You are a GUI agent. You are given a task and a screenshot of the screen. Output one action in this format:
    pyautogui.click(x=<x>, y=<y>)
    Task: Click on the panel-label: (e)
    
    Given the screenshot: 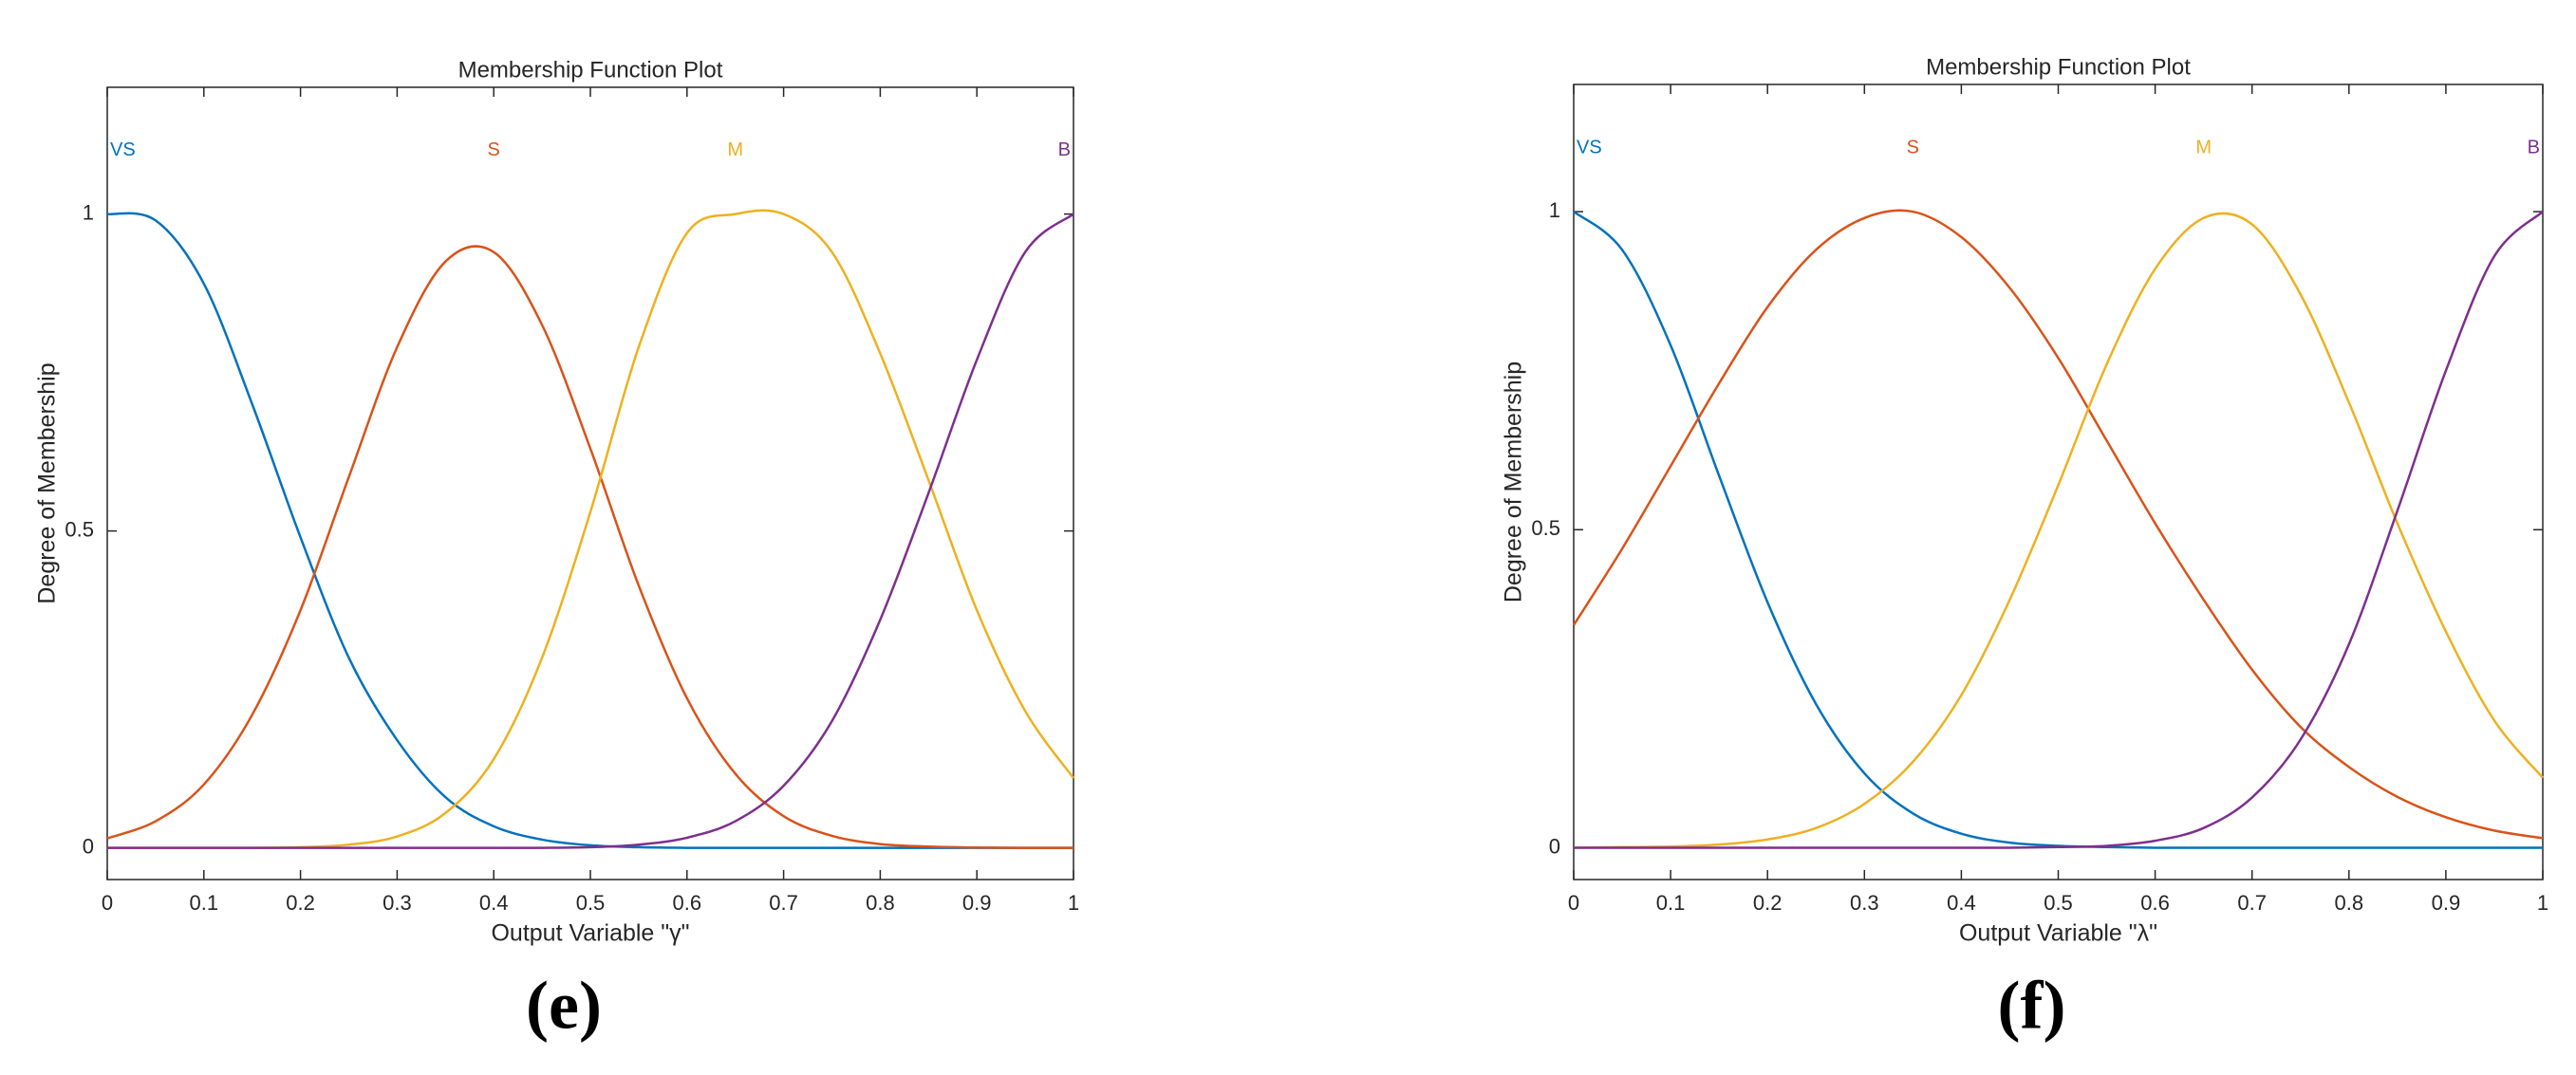 What is the action you would take?
    pyautogui.click(x=564, y=1006)
    